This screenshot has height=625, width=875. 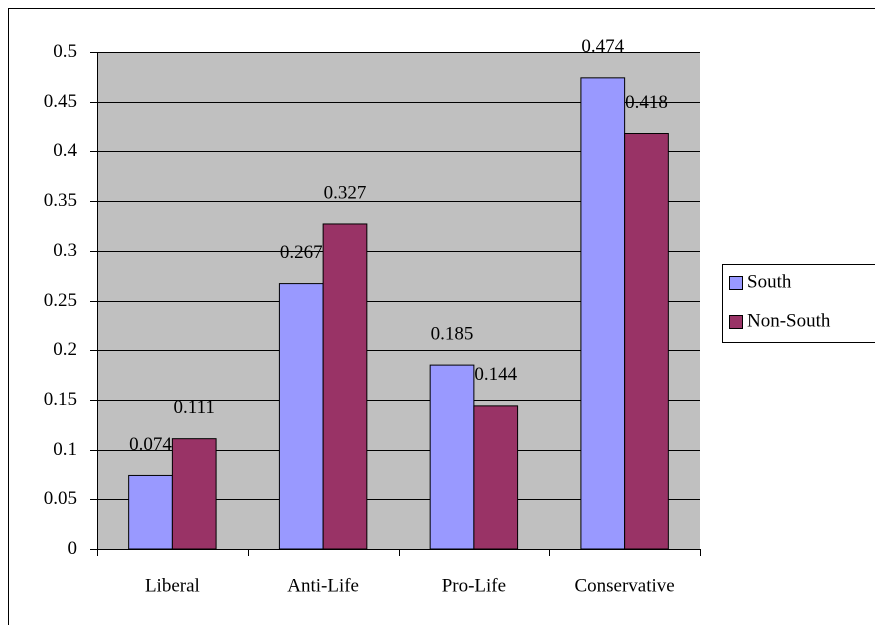 What do you see at coordinates (60, 399) in the screenshot?
I see `y-tick-label: 0.15` at bounding box center [60, 399].